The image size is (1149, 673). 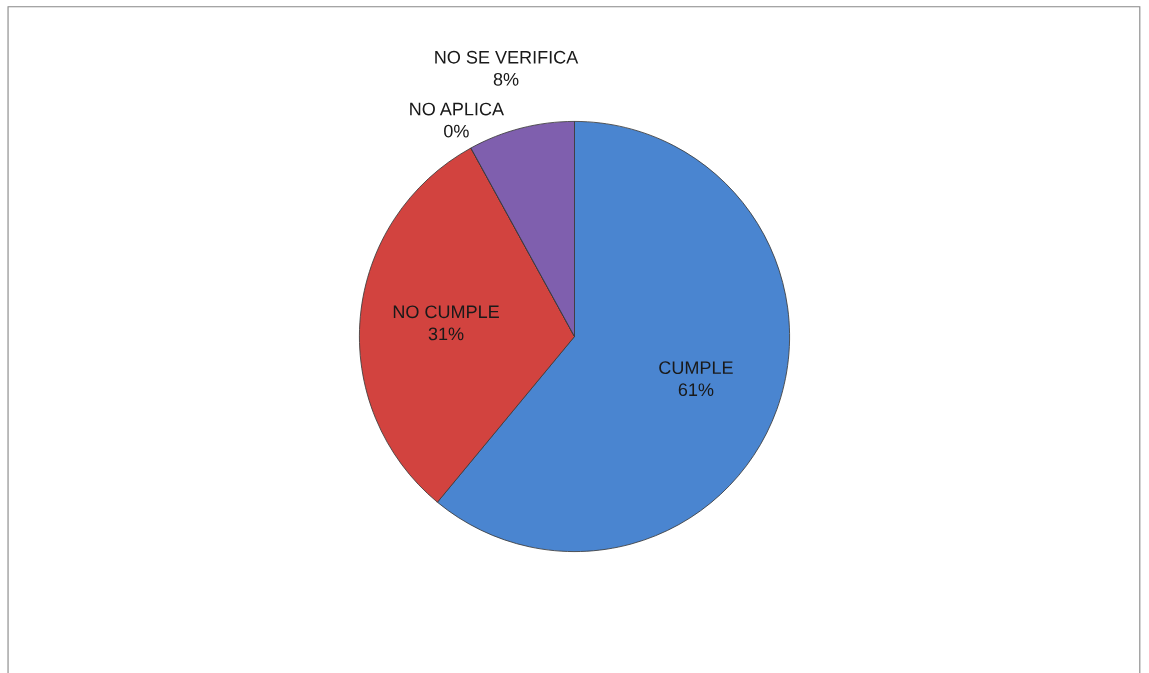 What do you see at coordinates (446, 334) in the screenshot?
I see `data-label: 31%` at bounding box center [446, 334].